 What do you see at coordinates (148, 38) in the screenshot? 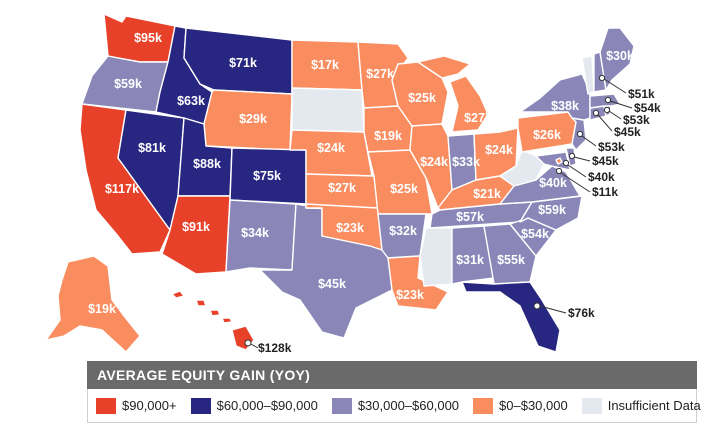
I see `label-WA: $95k` at bounding box center [148, 38].